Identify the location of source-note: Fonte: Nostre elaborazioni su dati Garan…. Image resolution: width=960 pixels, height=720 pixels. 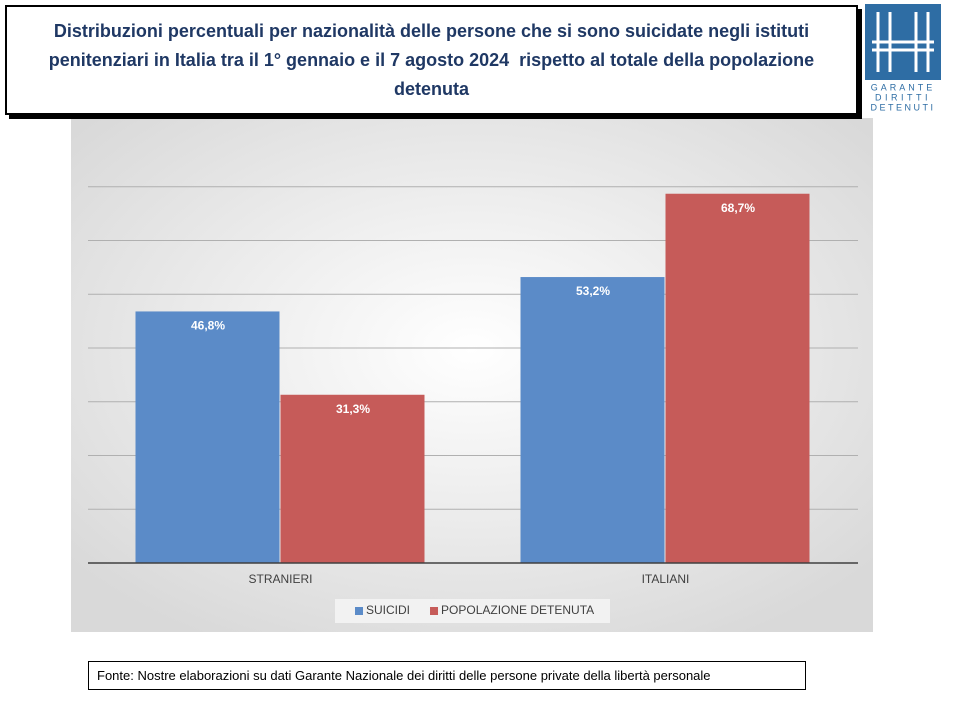
(447, 675).